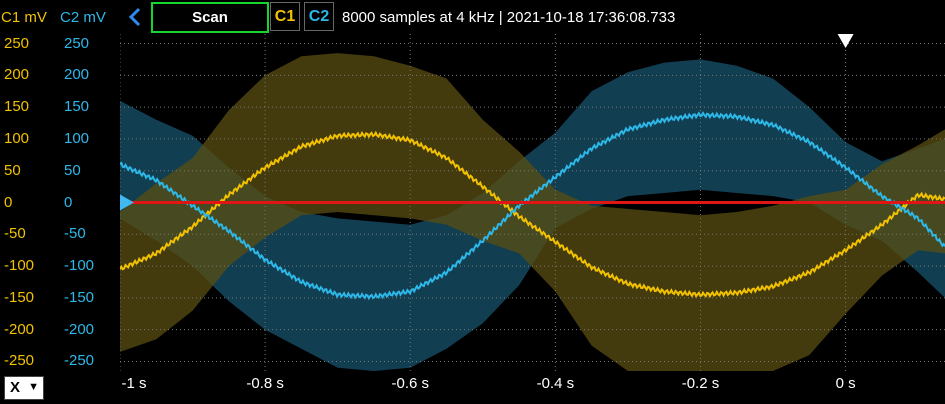 This screenshot has height=404, width=945. Describe the element at coordinates (532, 387) in the screenshot. I see `x-axis: -1 s -0.8 s -0.6 s -0.4 s -0.2 s 0 s` at that location.